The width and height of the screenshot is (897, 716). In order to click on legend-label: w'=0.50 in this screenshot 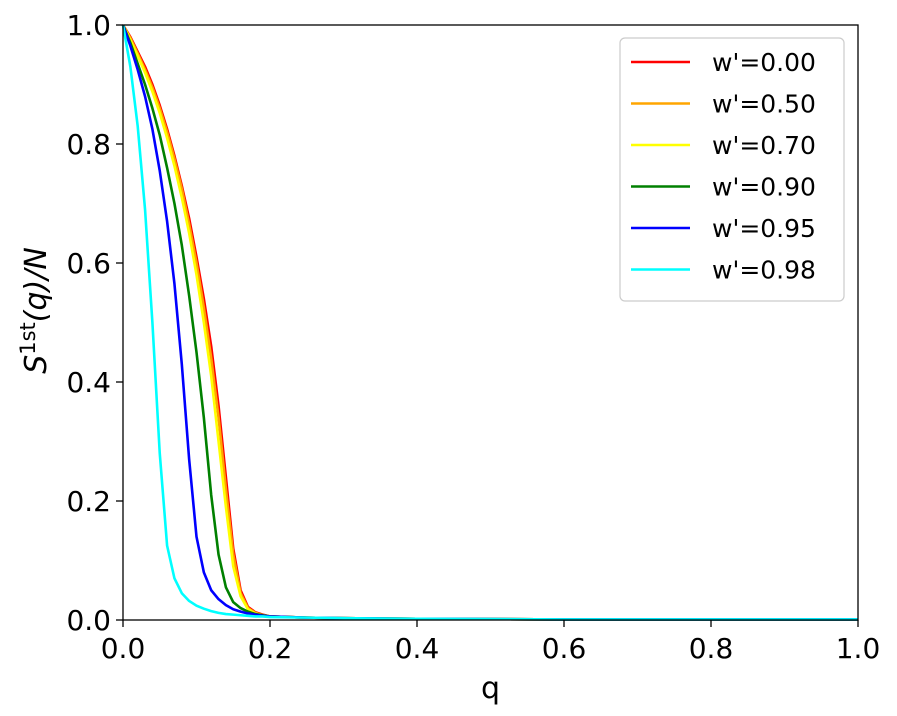, I will do `click(764, 104)`.